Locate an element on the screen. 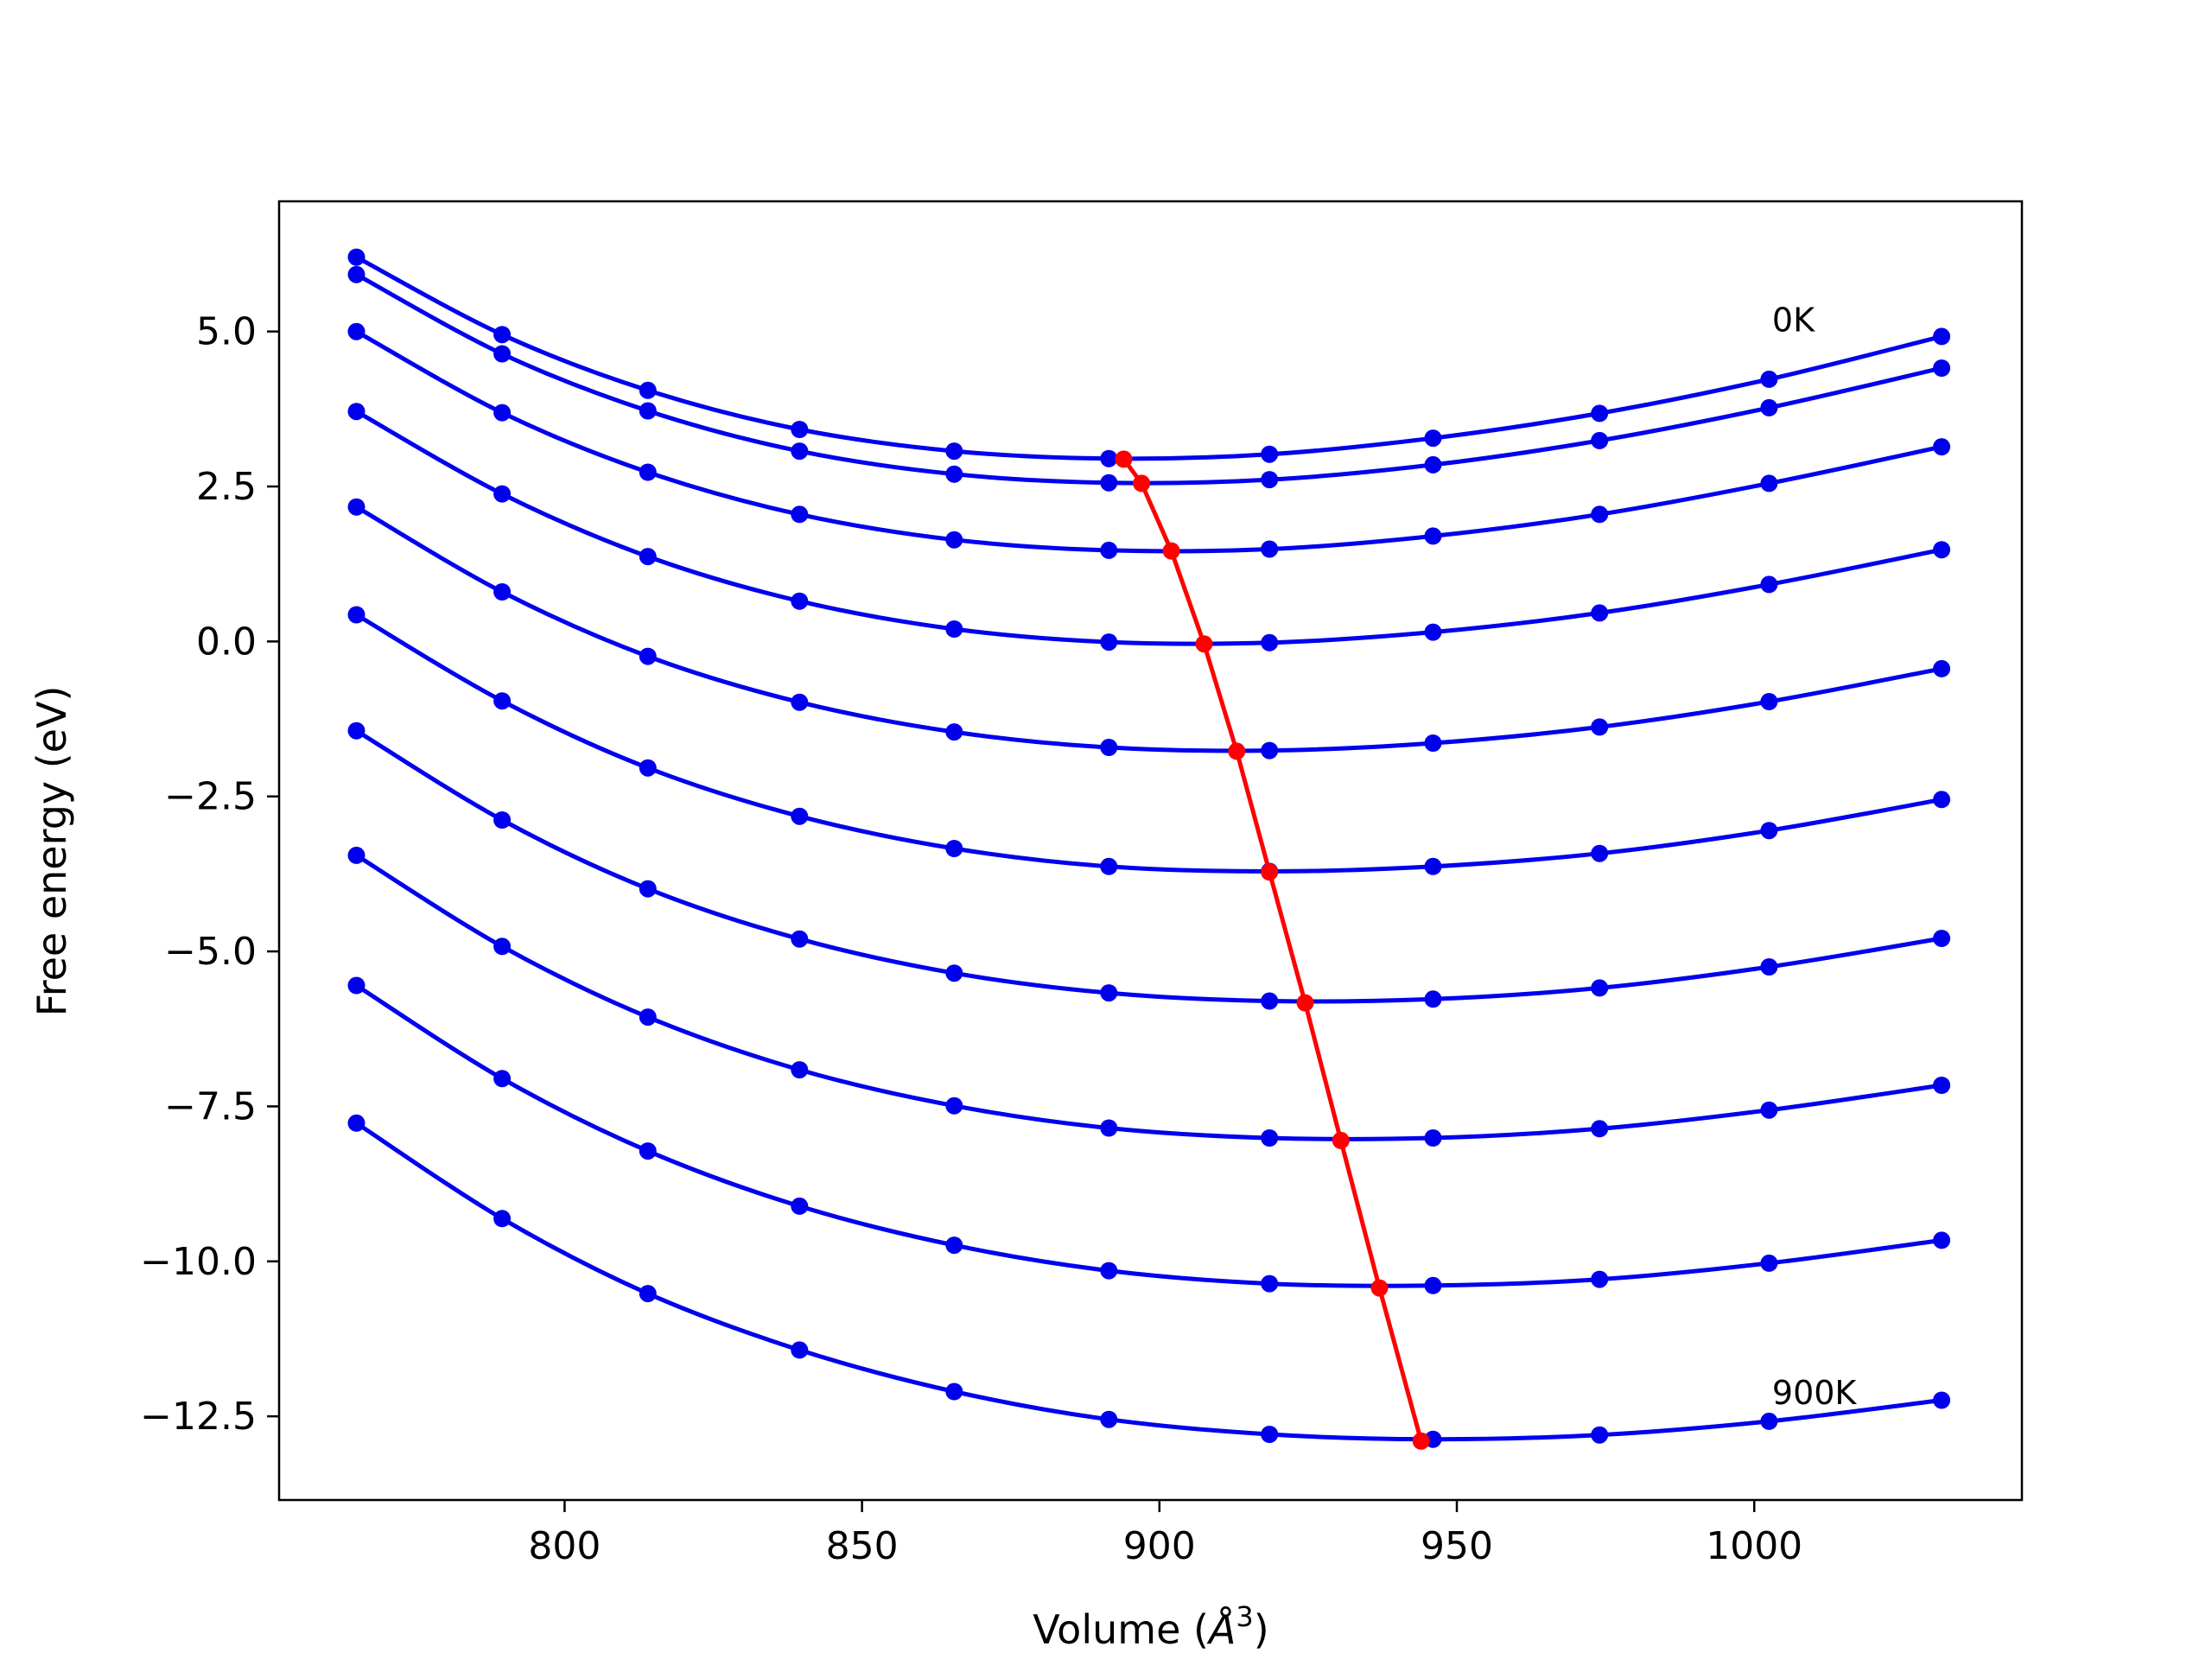 The width and height of the screenshot is (2212, 1659). y-axis-label: Free energy (eV) is located at coordinates (52, 851).